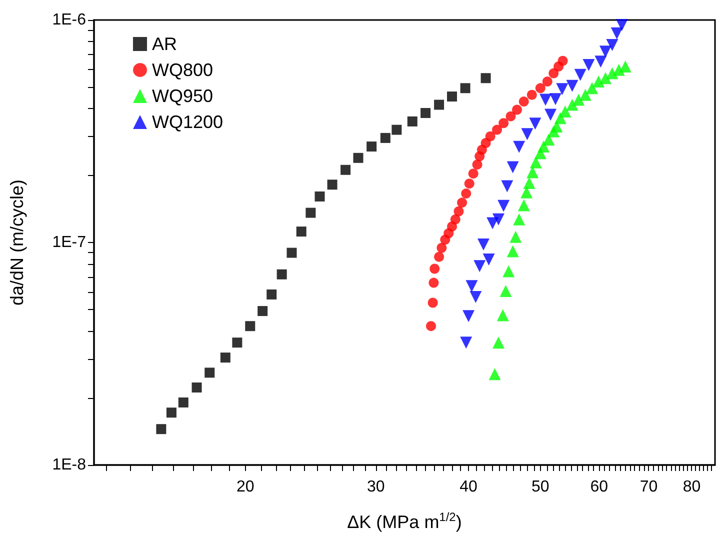  What do you see at coordinates (691, 487) in the screenshot?
I see `x-tick-label: 80` at bounding box center [691, 487].